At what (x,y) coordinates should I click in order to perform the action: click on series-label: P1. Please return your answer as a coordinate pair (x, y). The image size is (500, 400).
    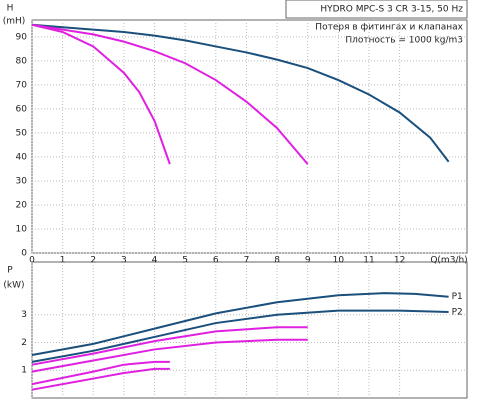
    Looking at the image, I should click on (457, 297).